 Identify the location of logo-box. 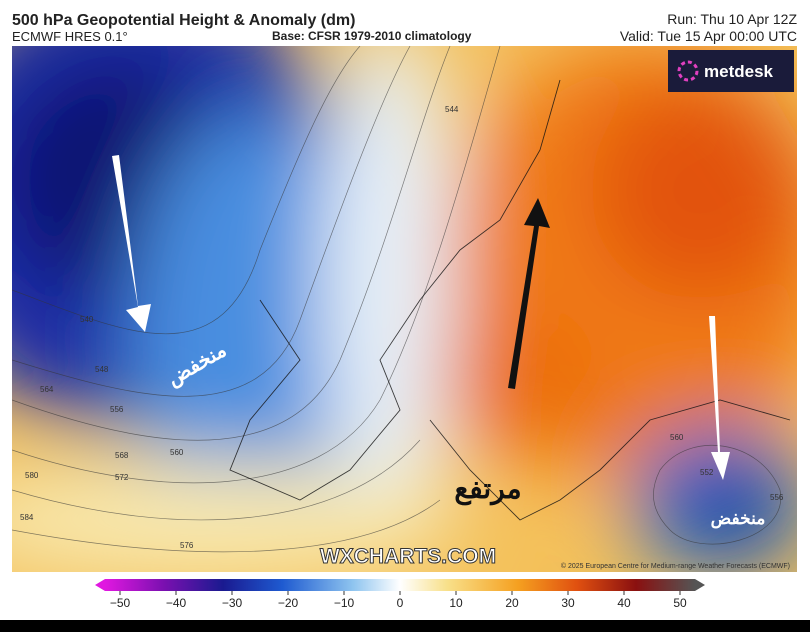
(731, 71).